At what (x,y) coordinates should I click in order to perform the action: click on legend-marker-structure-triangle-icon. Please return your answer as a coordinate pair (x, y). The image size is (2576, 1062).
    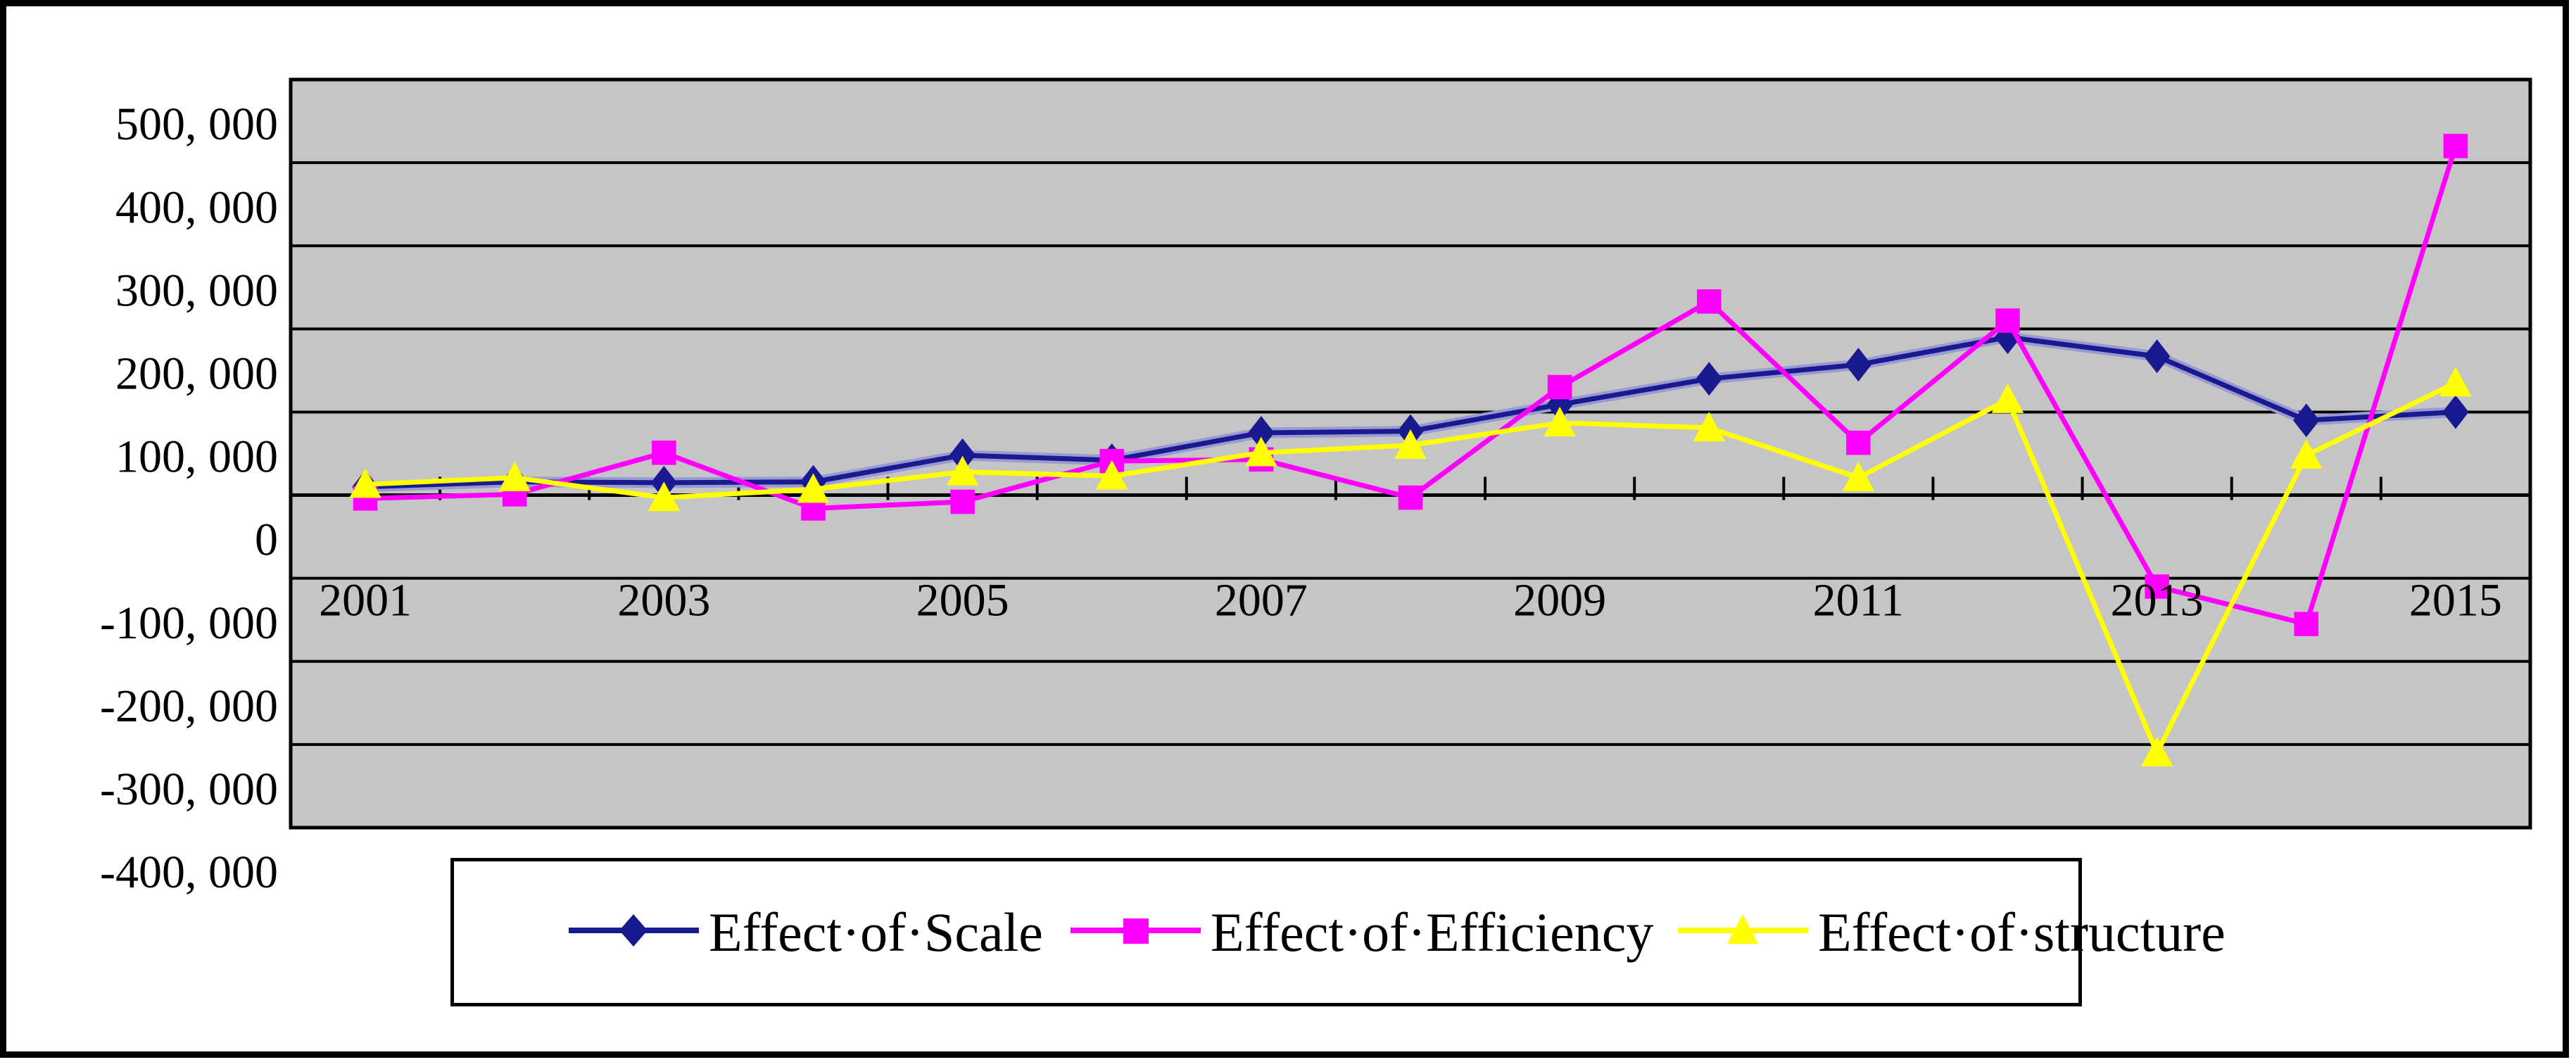
    Looking at the image, I should click on (1743, 932).